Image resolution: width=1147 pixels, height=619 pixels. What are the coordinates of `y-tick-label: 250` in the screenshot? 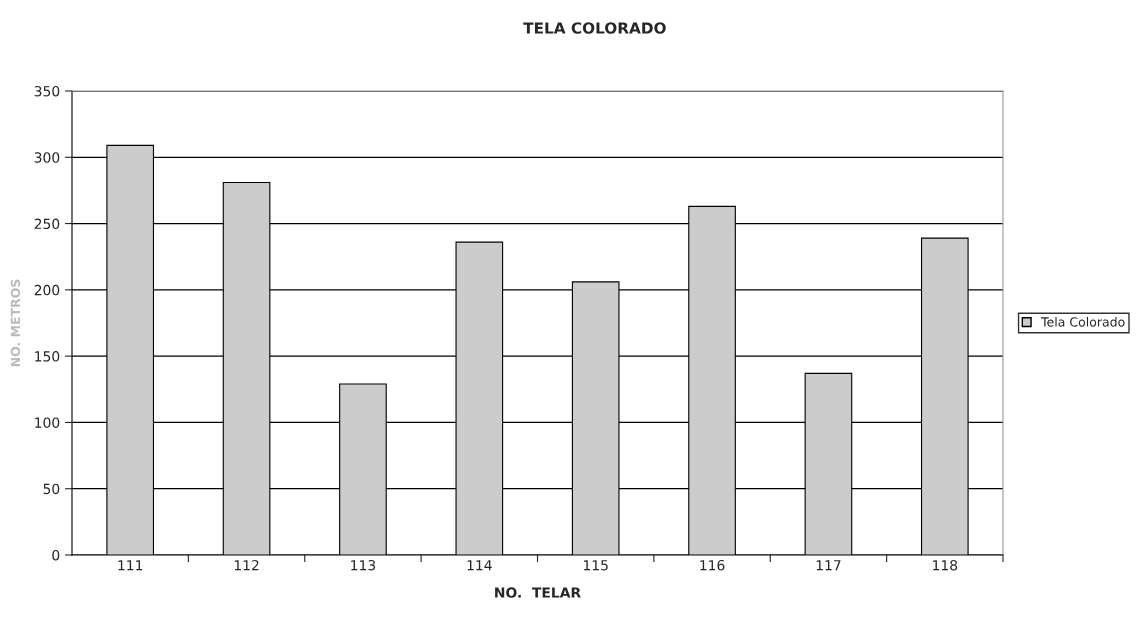 It's located at (47, 224).